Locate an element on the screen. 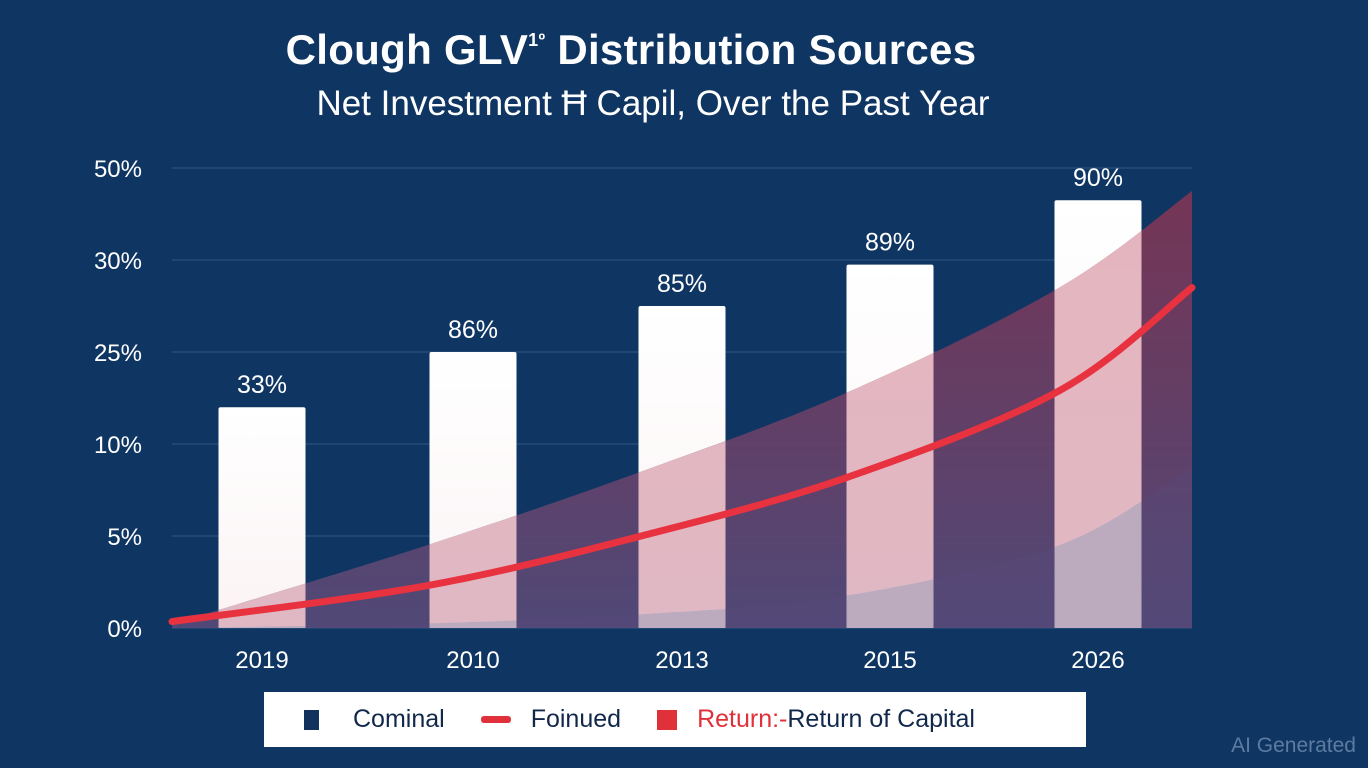 The height and width of the screenshot is (768, 1368). legend-label-return-of-capital: Return of Capital is located at coordinates (881, 719).